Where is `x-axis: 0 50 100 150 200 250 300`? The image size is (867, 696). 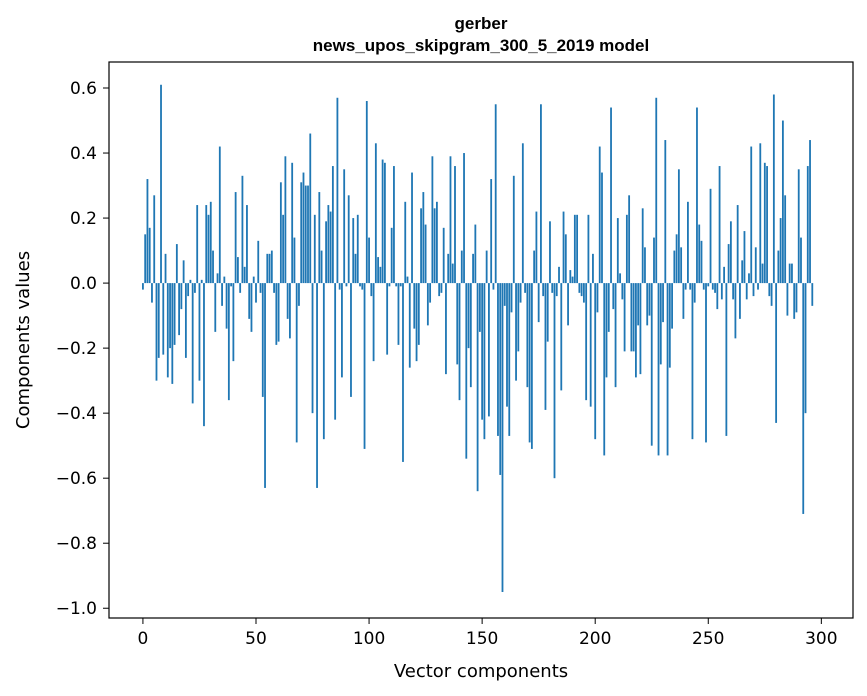
x-axis: 0 50 100 150 200 250 300 is located at coordinates (488, 633).